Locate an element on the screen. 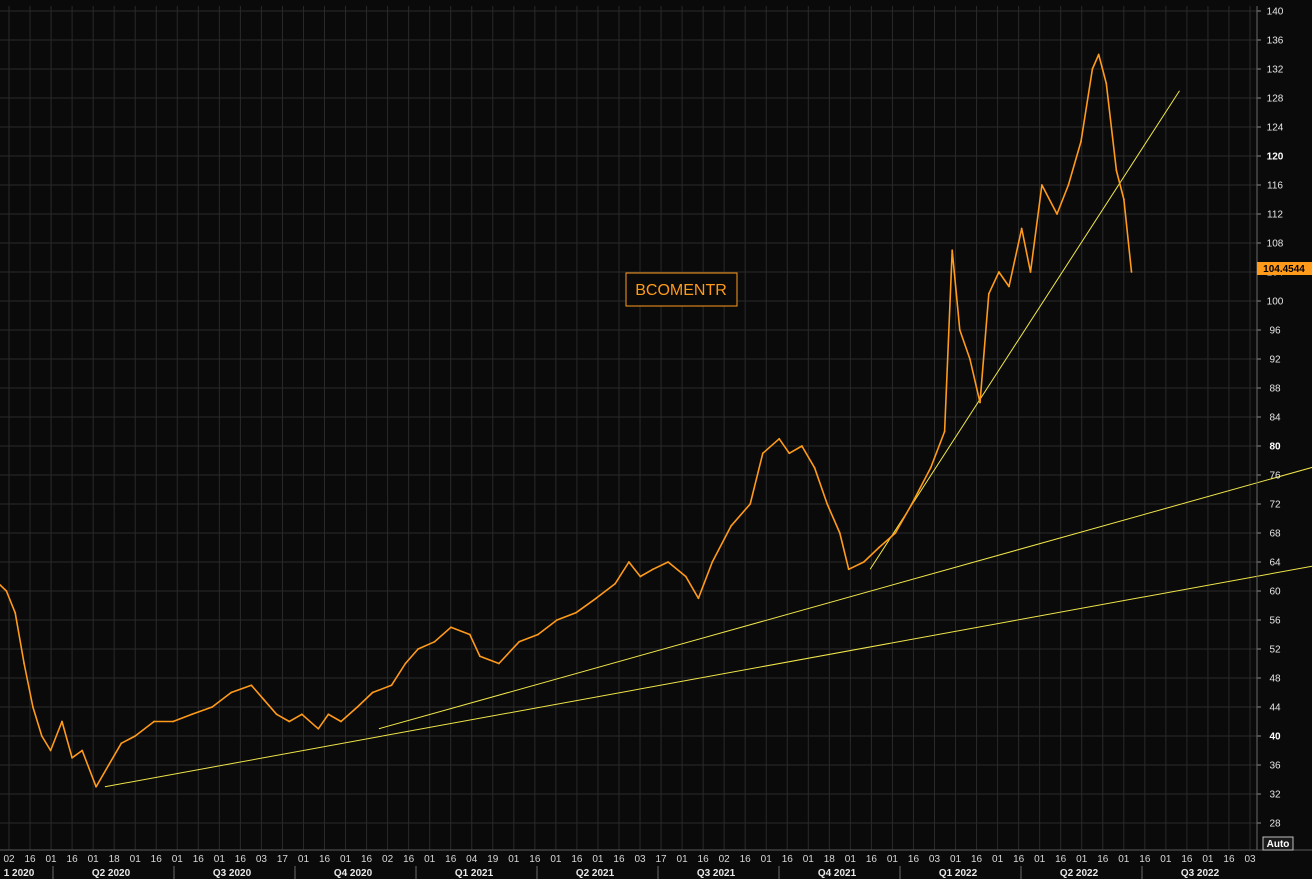 This screenshot has width=1312, height=879. y-tick-label: 132 is located at coordinates (1275, 70).